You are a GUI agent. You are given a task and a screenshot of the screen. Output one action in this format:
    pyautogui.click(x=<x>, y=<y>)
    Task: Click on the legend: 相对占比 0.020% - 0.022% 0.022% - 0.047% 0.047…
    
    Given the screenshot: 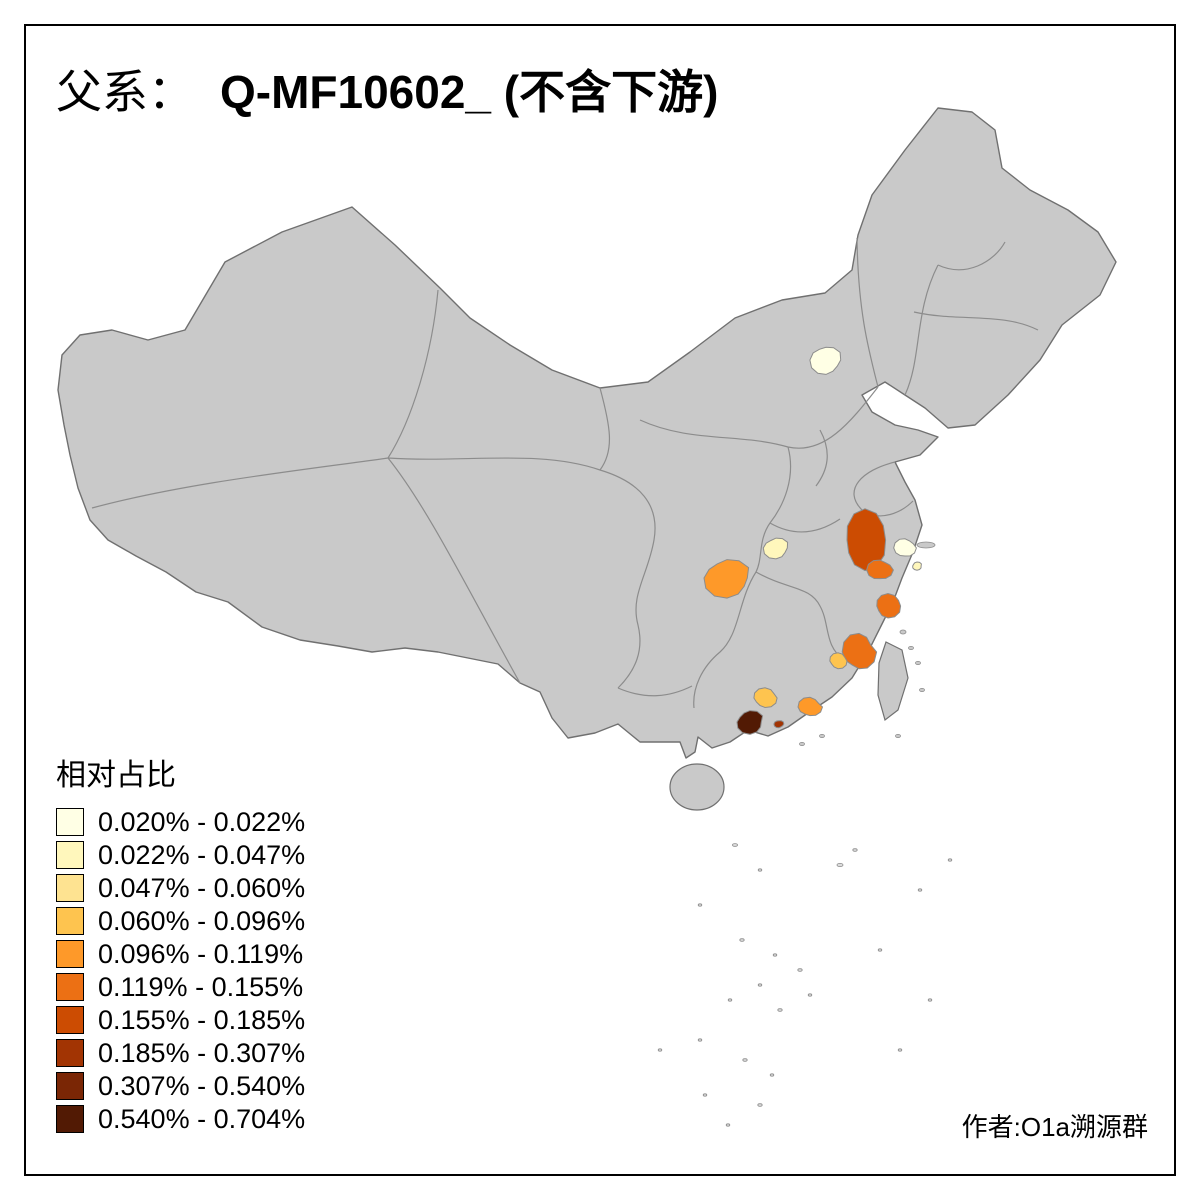 What is the action you would take?
    pyautogui.click(x=180, y=944)
    